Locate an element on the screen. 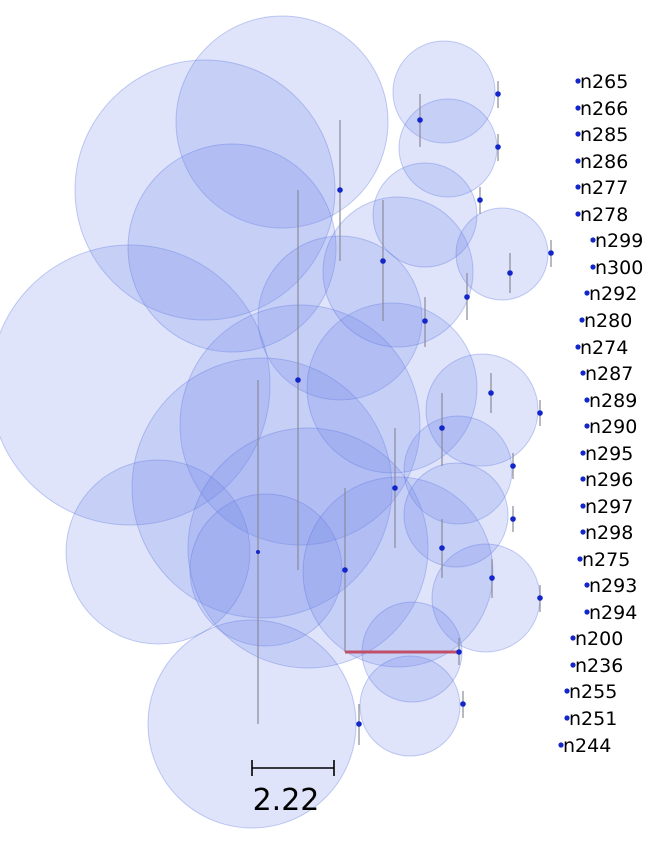 Image resolution: width=648 pixels, height=842 pixels. leaf-label-n200: n200 is located at coordinates (599, 639).